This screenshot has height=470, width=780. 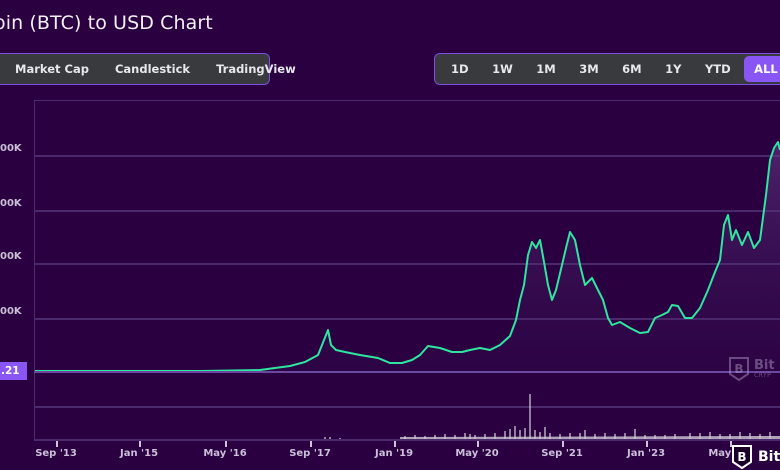 What do you see at coordinates (763, 375) in the screenshot?
I see `watermark-subtext: CRYP` at bounding box center [763, 375].